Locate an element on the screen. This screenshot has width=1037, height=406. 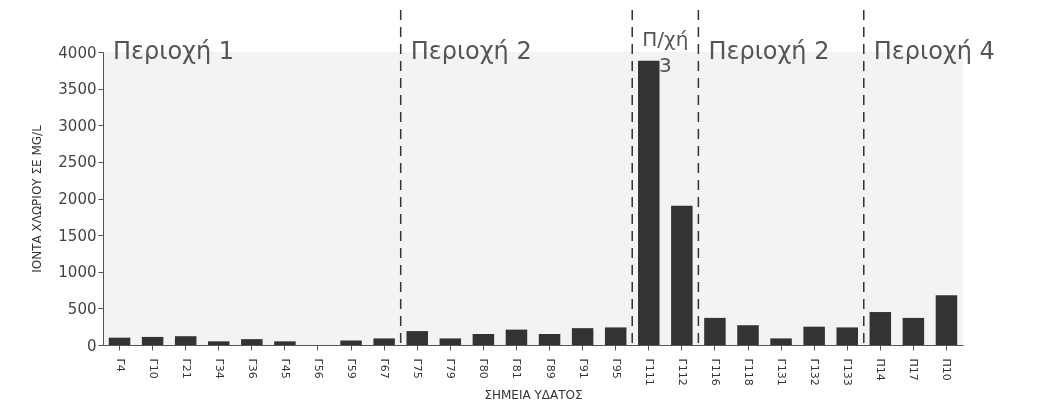
x-tick-label: Γ111 is located at coordinates (649, 372).